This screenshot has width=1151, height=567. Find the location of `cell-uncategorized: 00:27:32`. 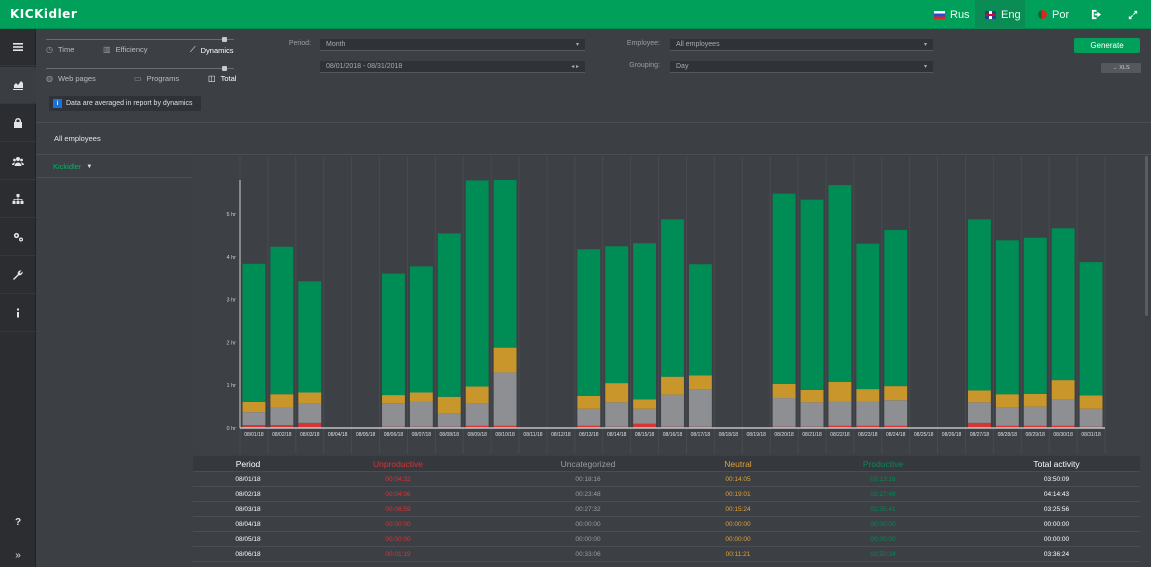

cell-uncategorized: 00:27:32 is located at coordinates (588, 509).